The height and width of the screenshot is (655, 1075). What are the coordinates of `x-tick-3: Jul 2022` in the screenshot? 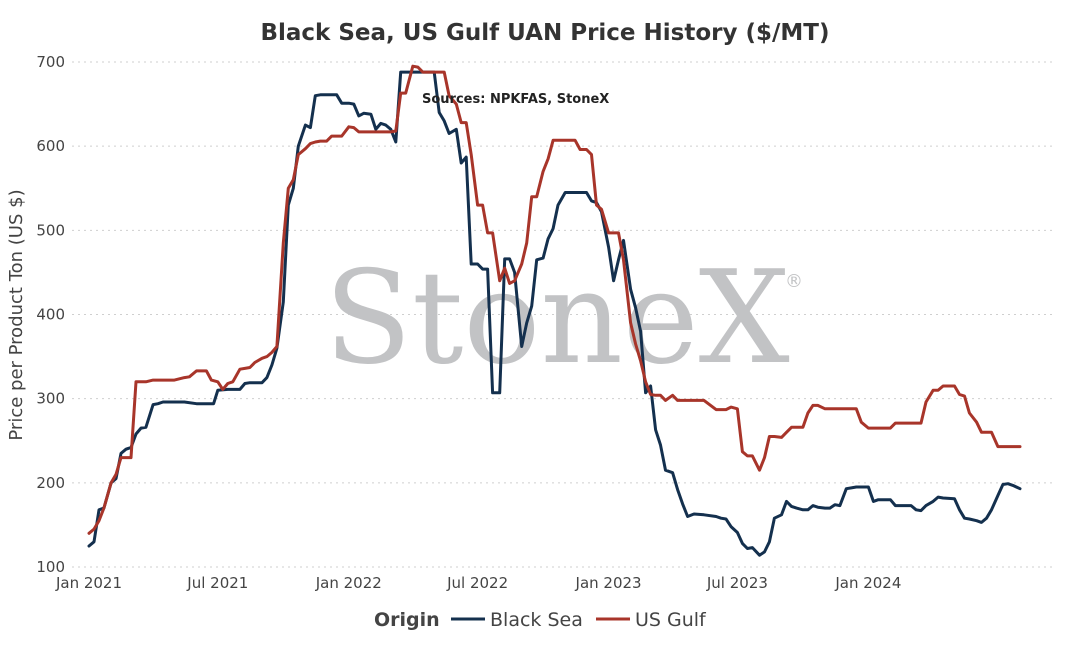 It's located at (477, 583).